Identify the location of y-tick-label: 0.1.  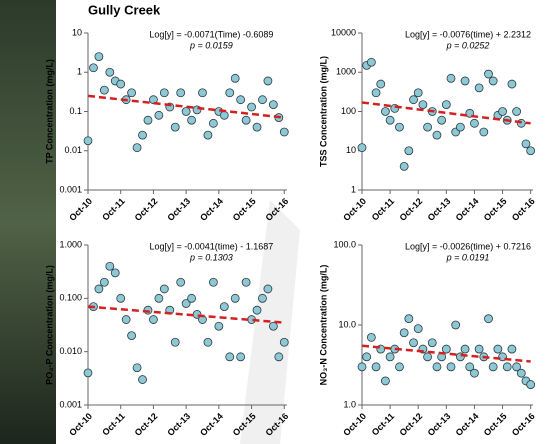
(75, 111).